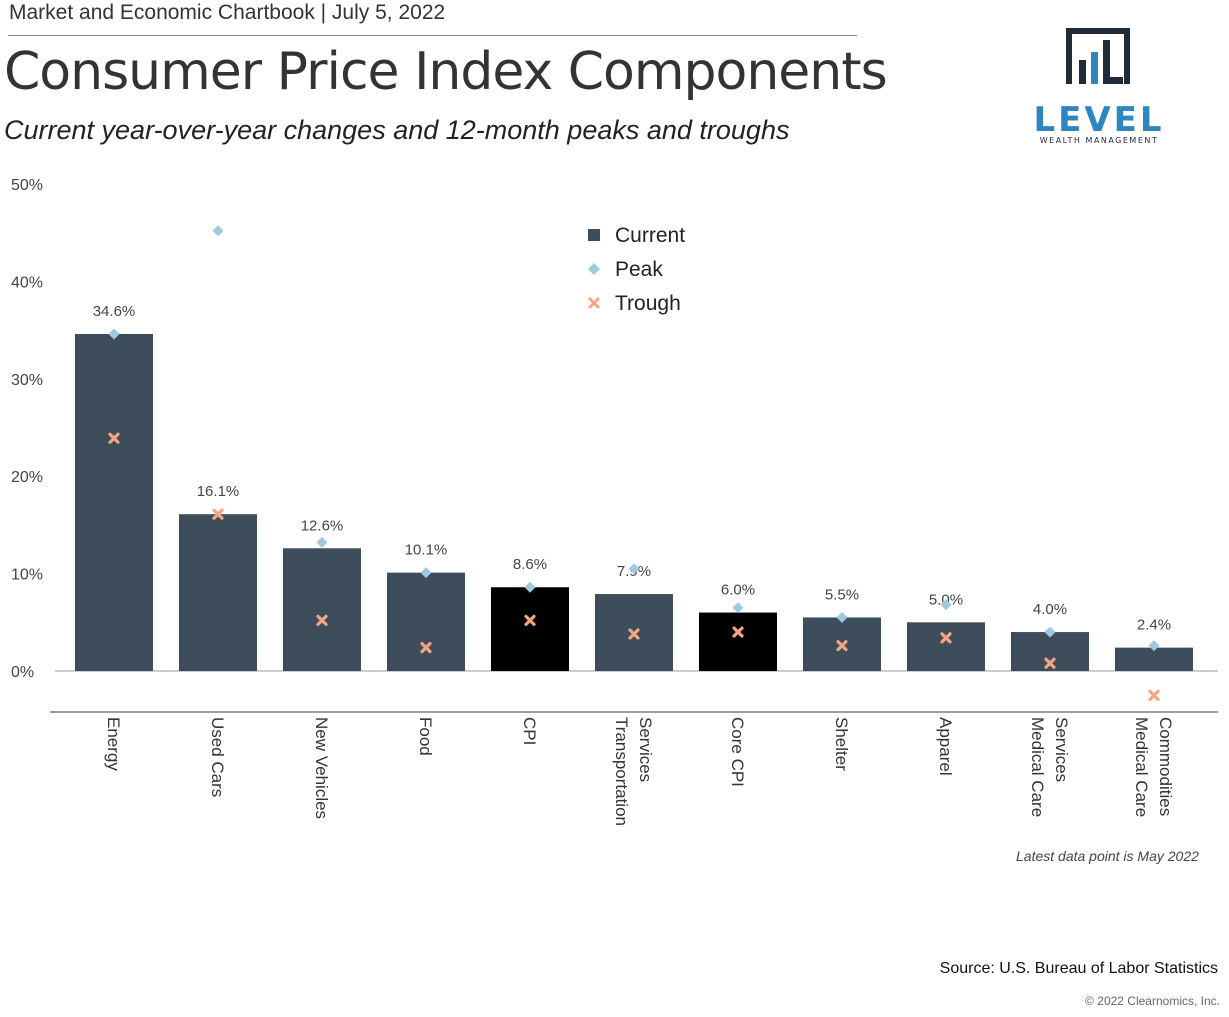 This screenshot has width=1229, height=1017. Describe the element at coordinates (27, 477) in the screenshot. I see `y-tick-label: 20%` at that location.